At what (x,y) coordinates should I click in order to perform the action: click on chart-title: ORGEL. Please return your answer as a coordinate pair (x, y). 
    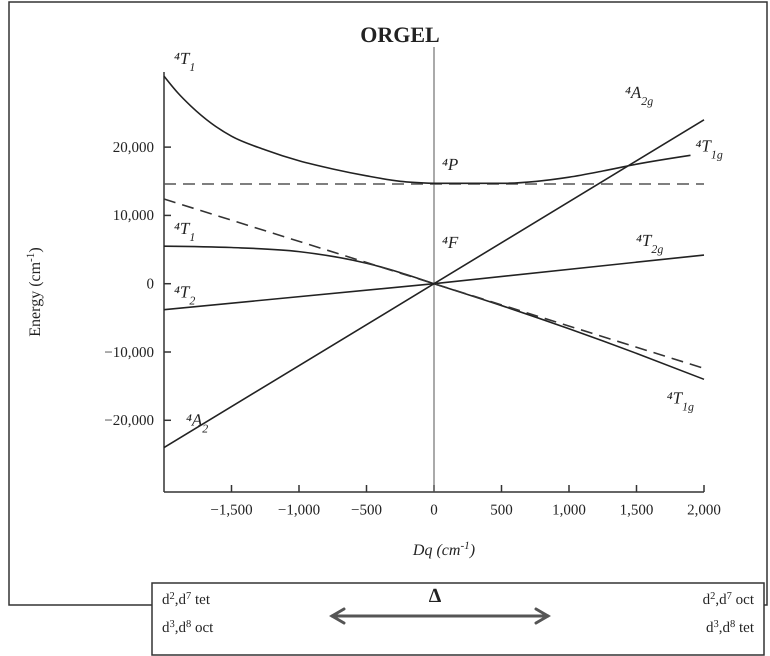
    Looking at the image, I should click on (400, 34).